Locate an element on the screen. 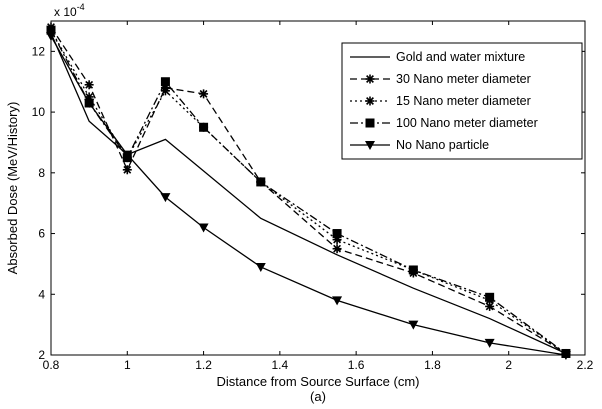 The width and height of the screenshot is (602, 409). x-tick-label: 1.6 is located at coordinates (356, 365).